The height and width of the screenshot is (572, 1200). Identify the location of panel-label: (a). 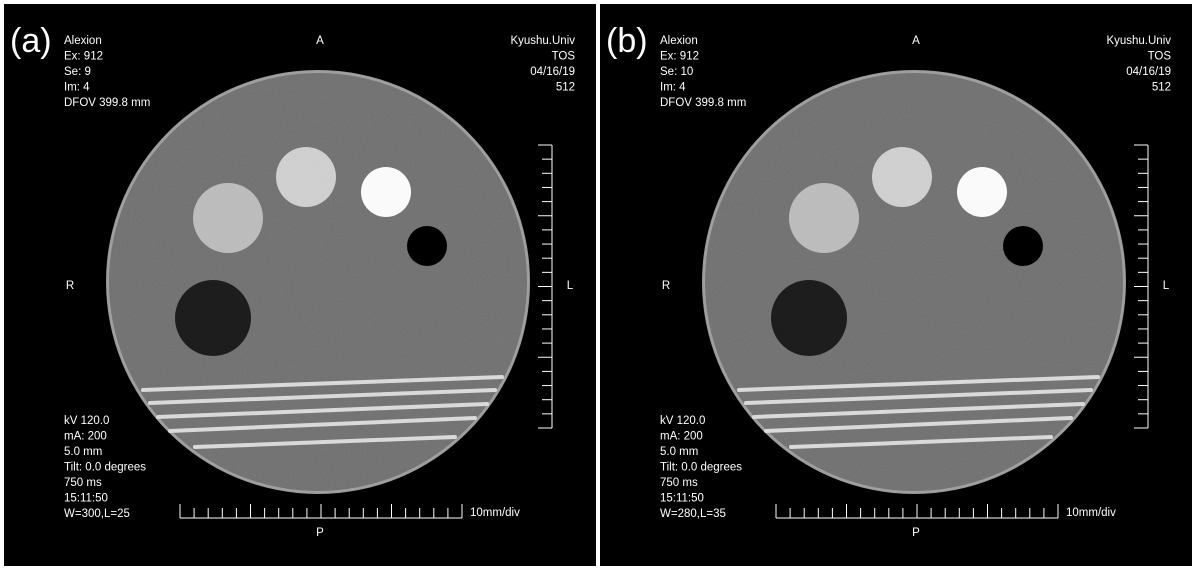
(31, 41).